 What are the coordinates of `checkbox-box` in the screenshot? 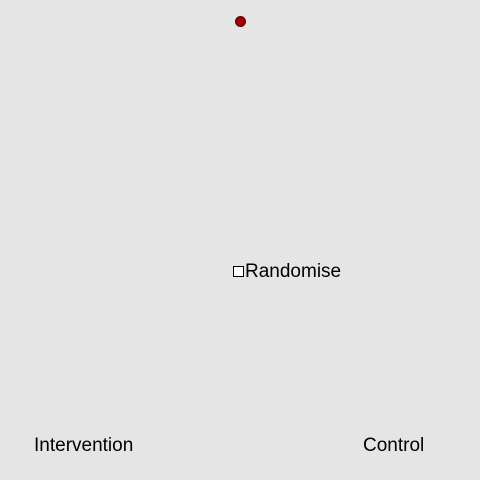 It's located at (238, 271).